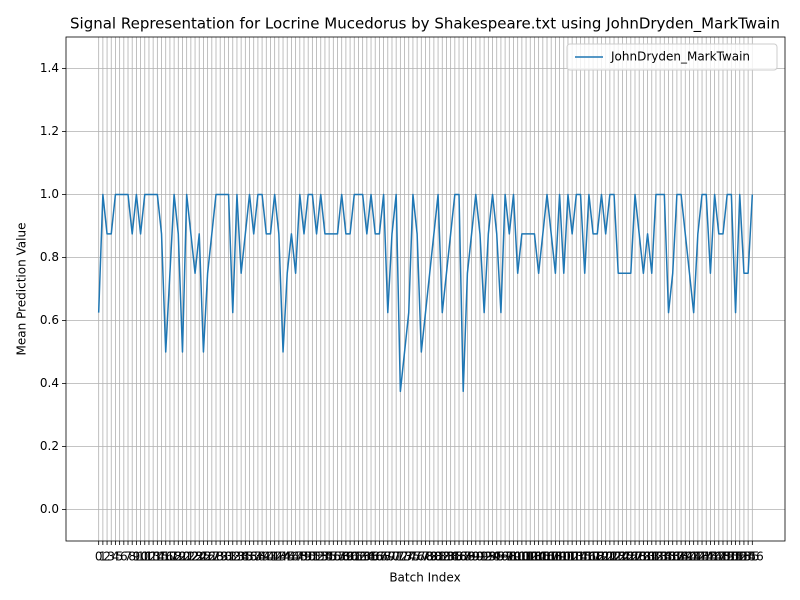 The height and width of the screenshot is (600, 800). What do you see at coordinates (664, 557) in the screenshot?
I see `x-tick-label: 135` at bounding box center [664, 557].